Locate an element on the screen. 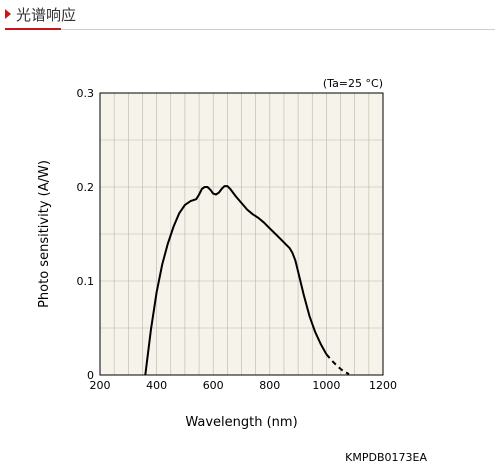  x-tick-label: 800 is located at coordinates (269, 385).